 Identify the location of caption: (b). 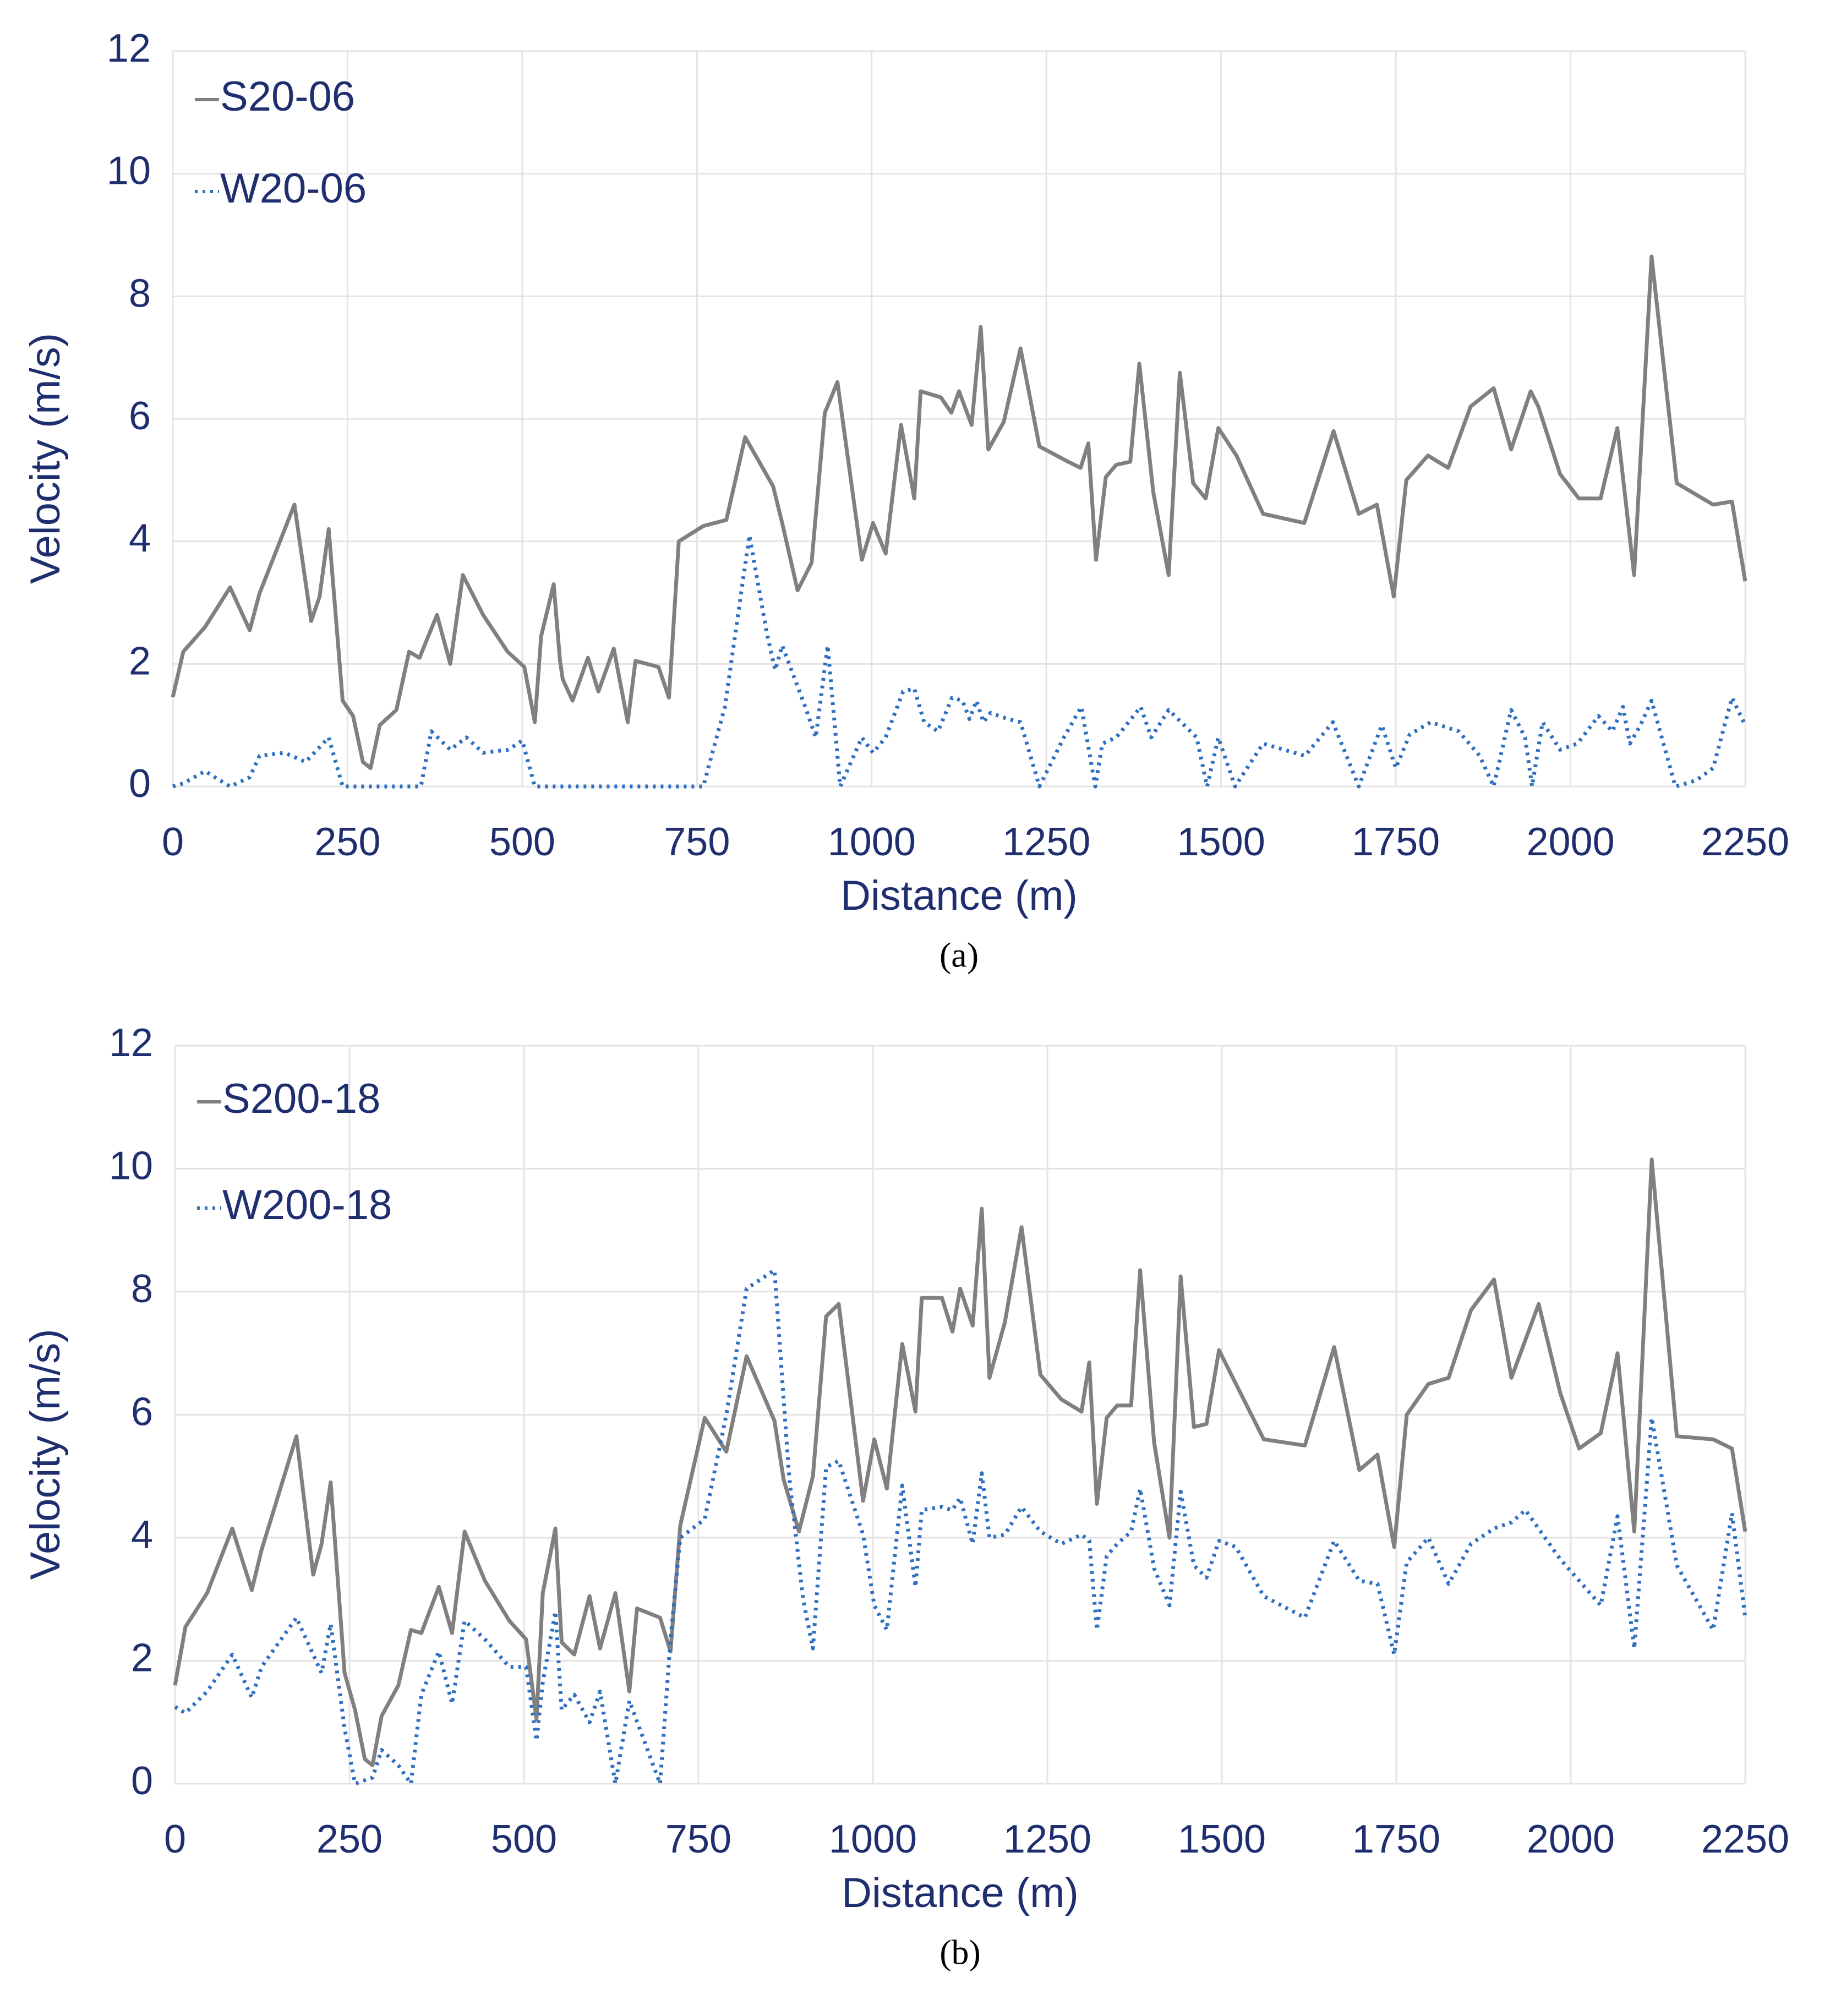
(960, 1953).